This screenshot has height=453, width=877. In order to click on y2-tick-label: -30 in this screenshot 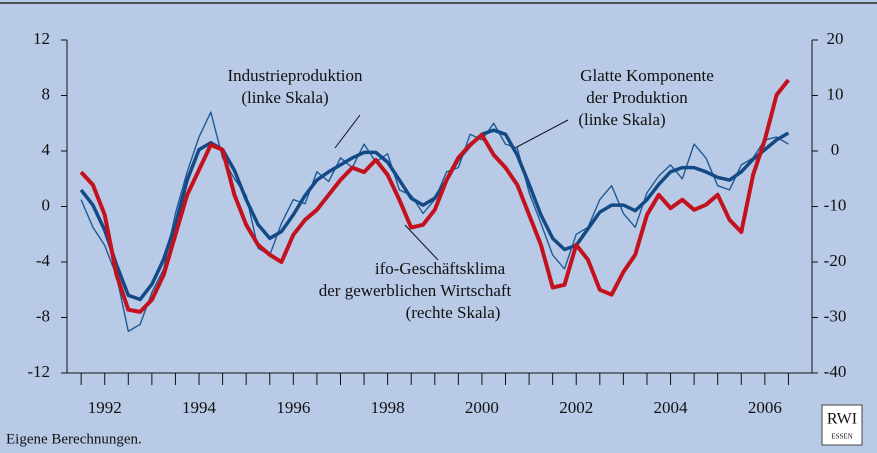, I will do `click(835, 315)`.